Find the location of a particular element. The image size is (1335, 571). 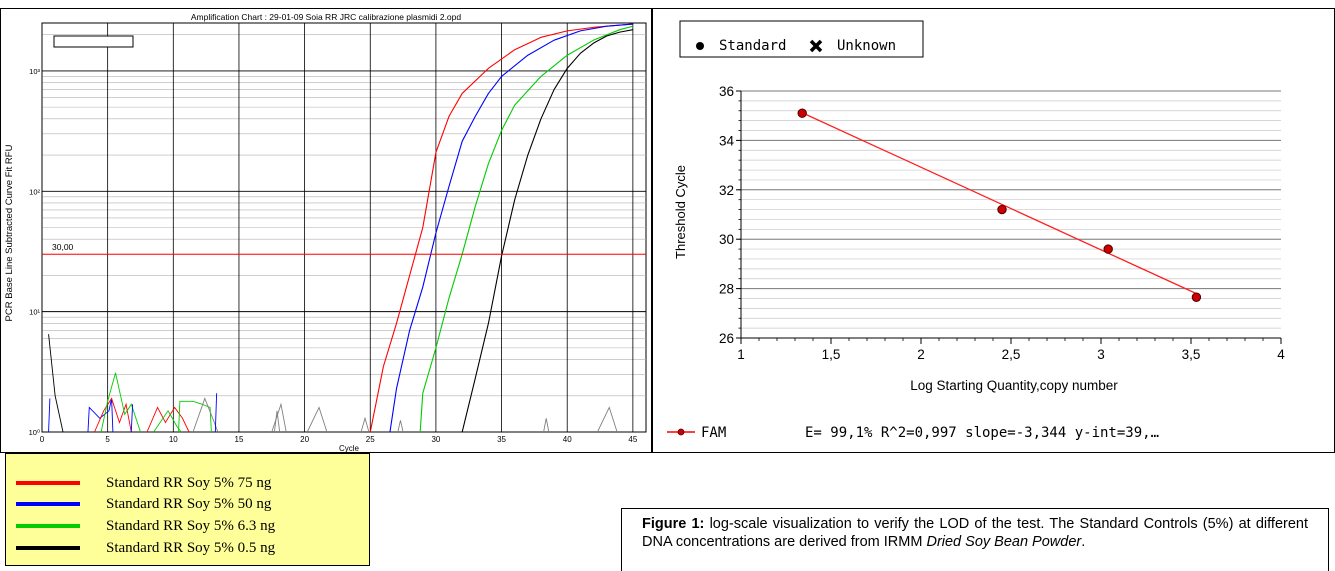

std-legend: Standard Unknown is located at coordinates (801, 39).